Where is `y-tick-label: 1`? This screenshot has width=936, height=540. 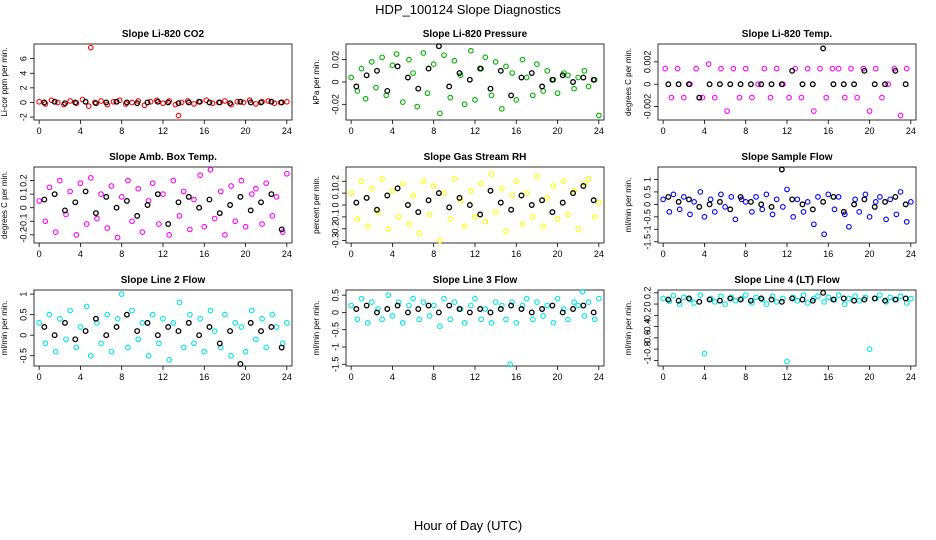
y-tick-label: 1 is located at coordinates (647, 179).